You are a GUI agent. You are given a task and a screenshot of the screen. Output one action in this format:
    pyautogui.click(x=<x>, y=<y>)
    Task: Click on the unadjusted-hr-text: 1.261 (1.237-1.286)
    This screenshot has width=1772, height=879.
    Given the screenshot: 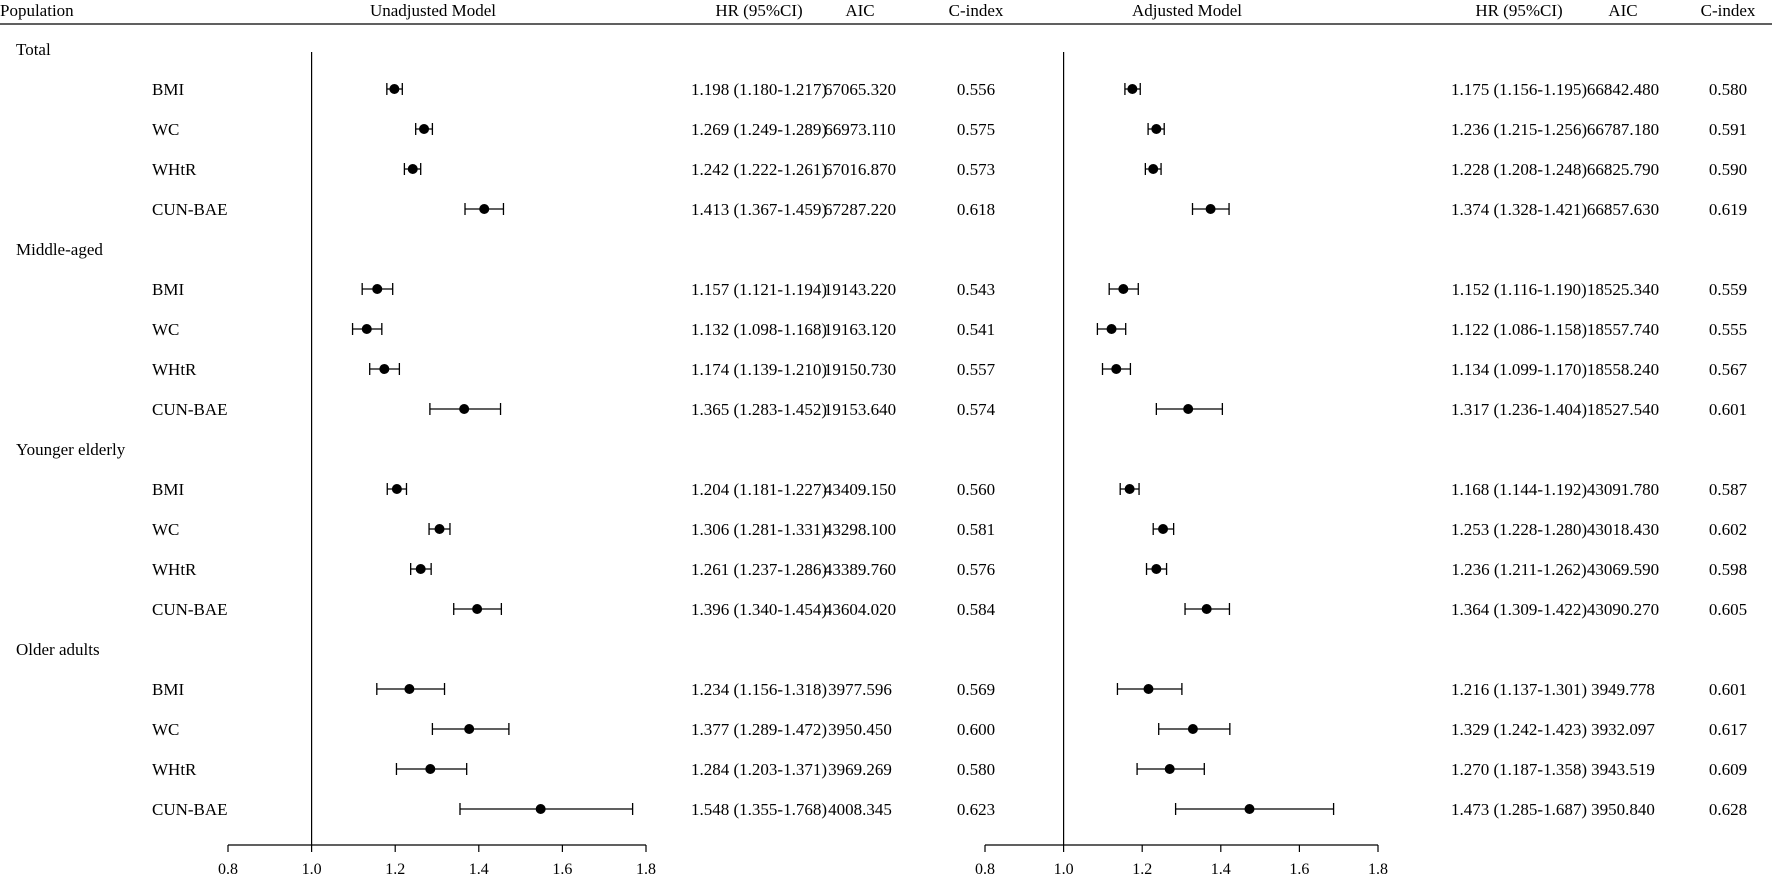 What is the action you would take?
    pyautogui.click(x=759, y=569)
    